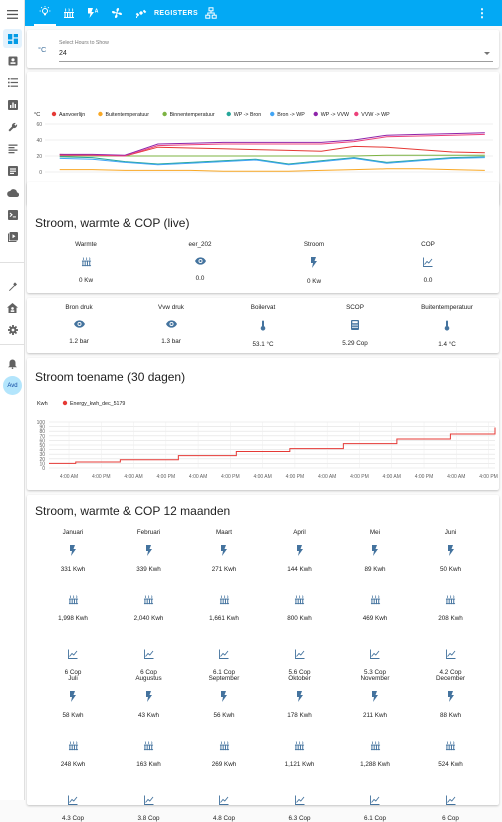  Describe the element at coordinates (12, 82) in the screenshot. I see `list-icon` at that location.